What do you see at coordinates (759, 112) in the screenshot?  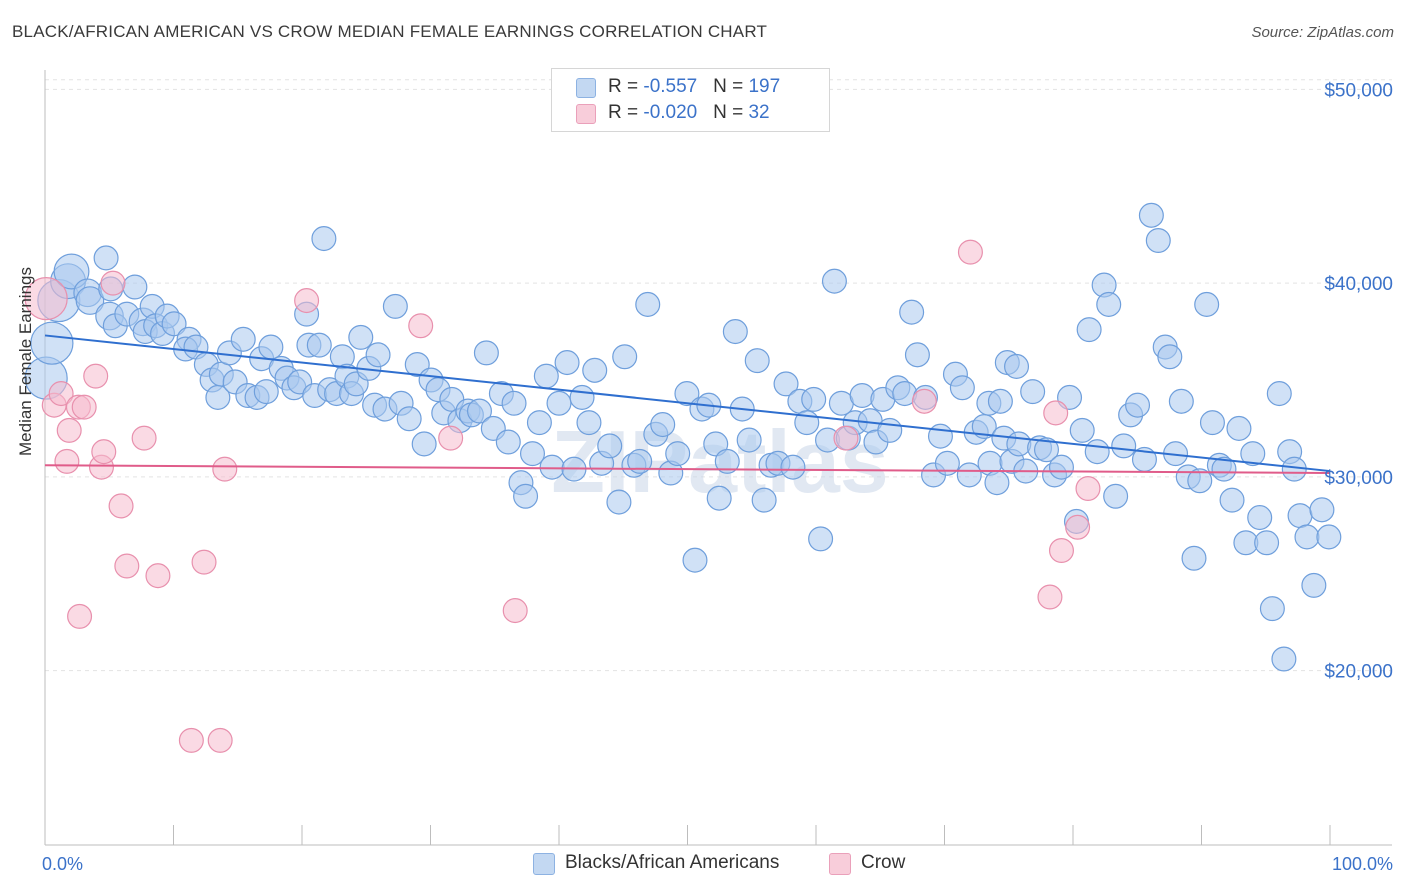 I see `legend-n-value: 32` at bounding box center [759, 112].